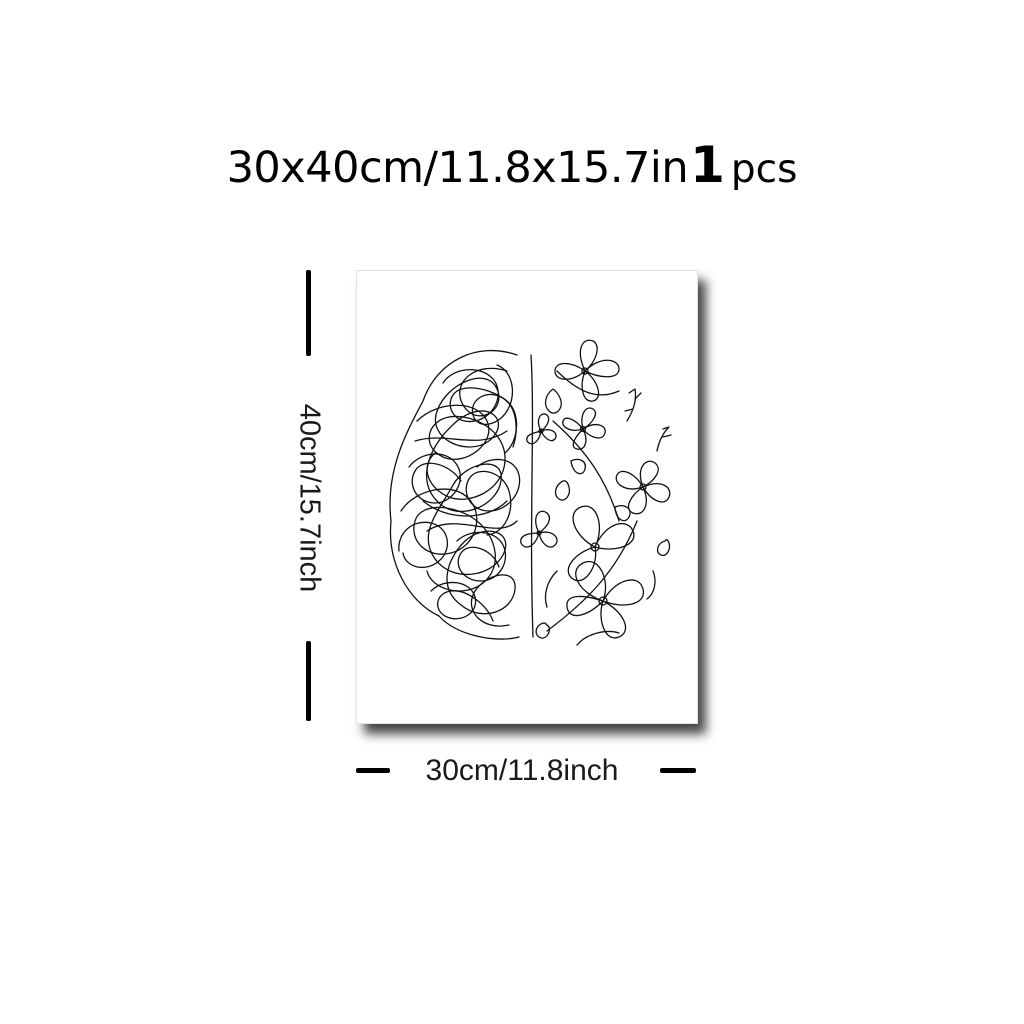 This screenshot has height=1024, width=1024. I want to click on height-dimension-bar-bottom, so click(308, 681).